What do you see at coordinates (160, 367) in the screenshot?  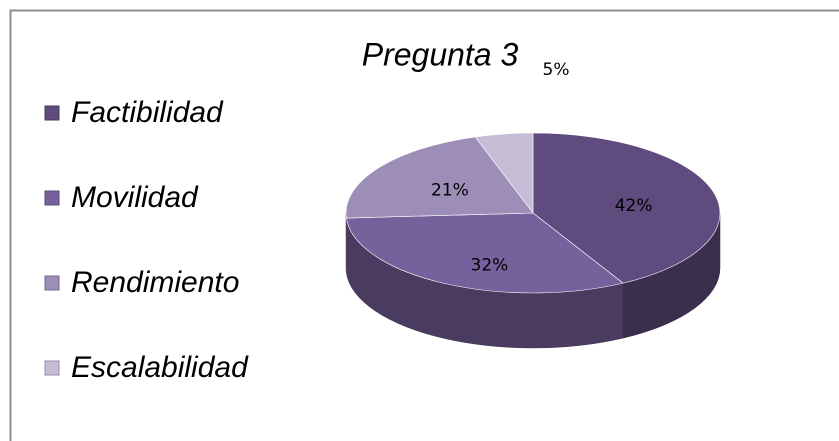 I see `legend-label: Escalabilidad` at bounding box center [160, 367].